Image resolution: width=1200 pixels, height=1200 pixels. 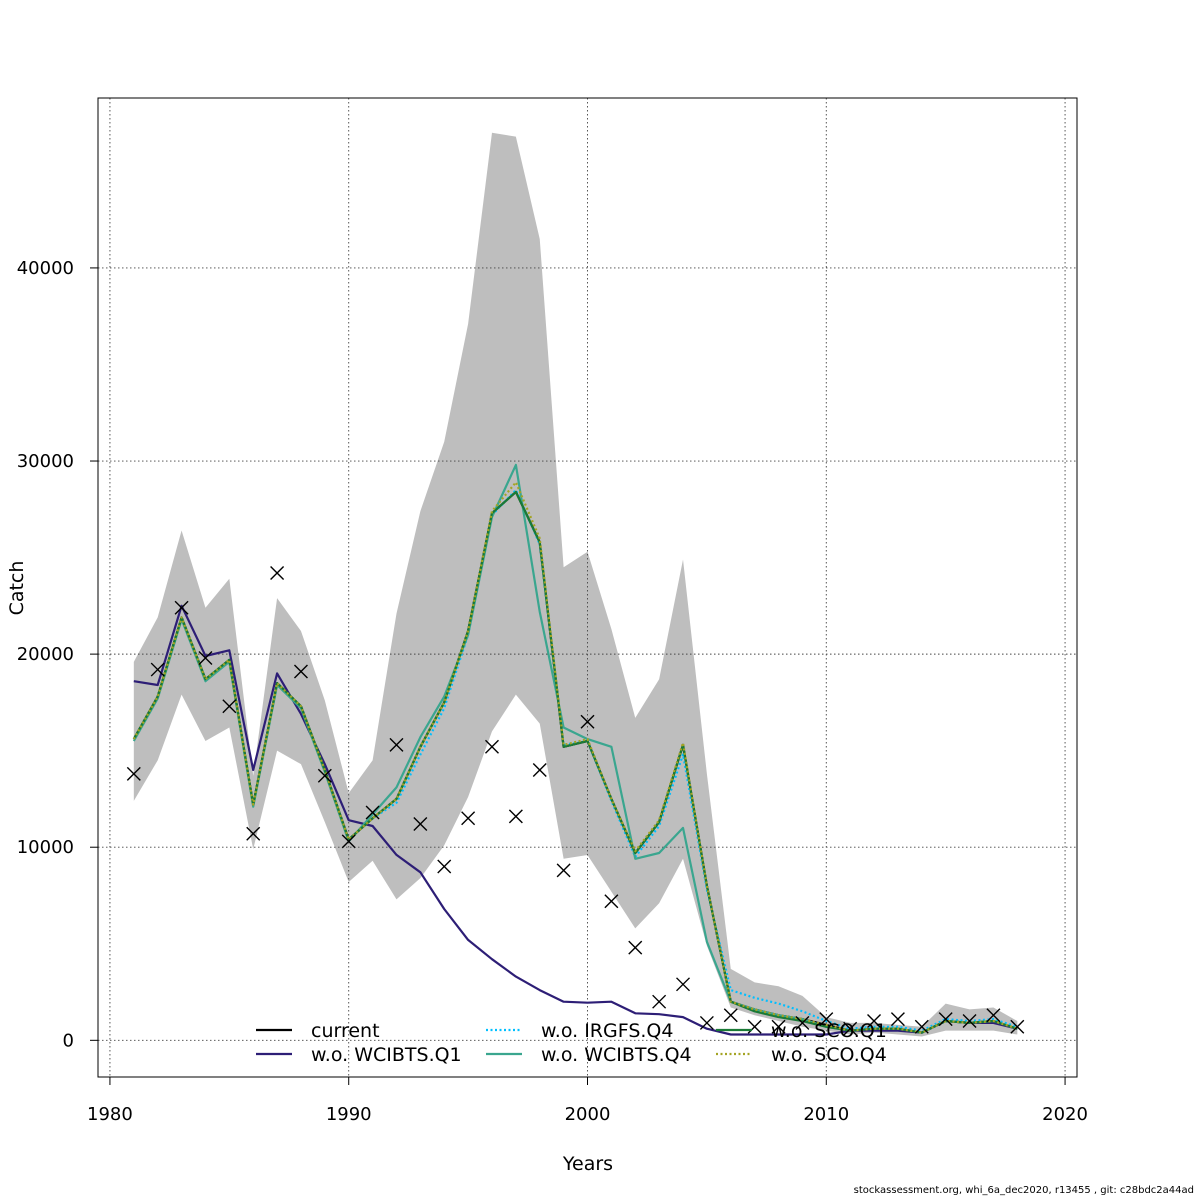 I want to click on y-tick-label-40000: 40000, so click(x=45, y=268).